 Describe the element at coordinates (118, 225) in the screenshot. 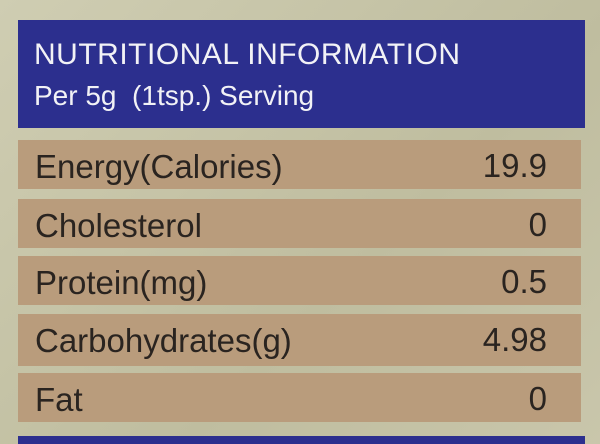

I see `nutrient-name: Cholesterol` at that location.